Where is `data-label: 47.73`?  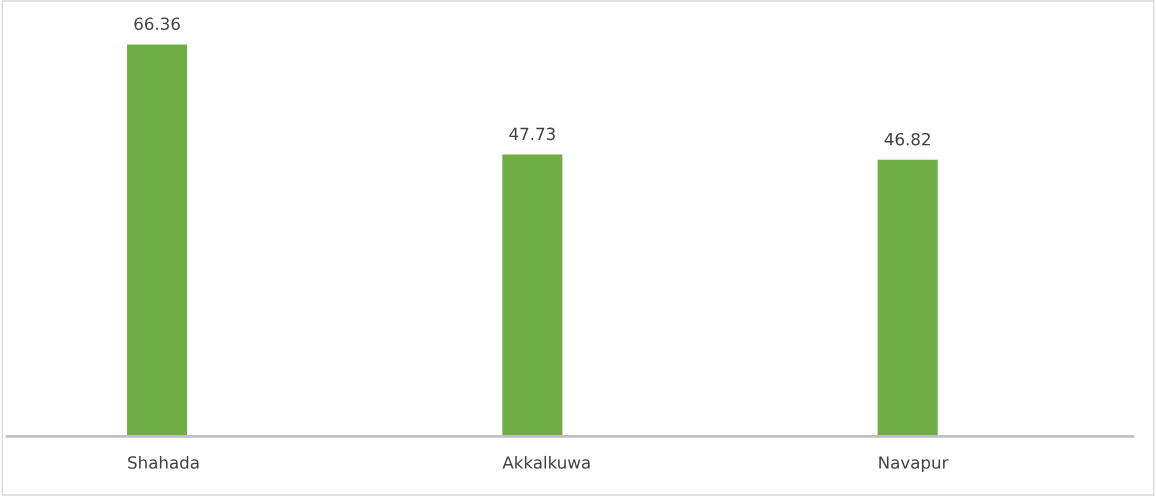
data-label: 47.73 is located at coordinates (532, 134).